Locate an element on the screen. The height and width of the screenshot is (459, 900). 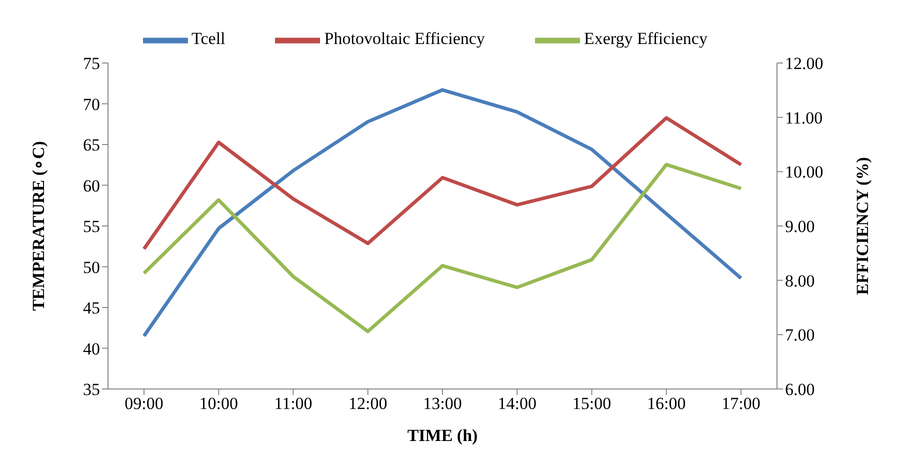
y-tick-label: 45 is located at coordinates (91, 308).